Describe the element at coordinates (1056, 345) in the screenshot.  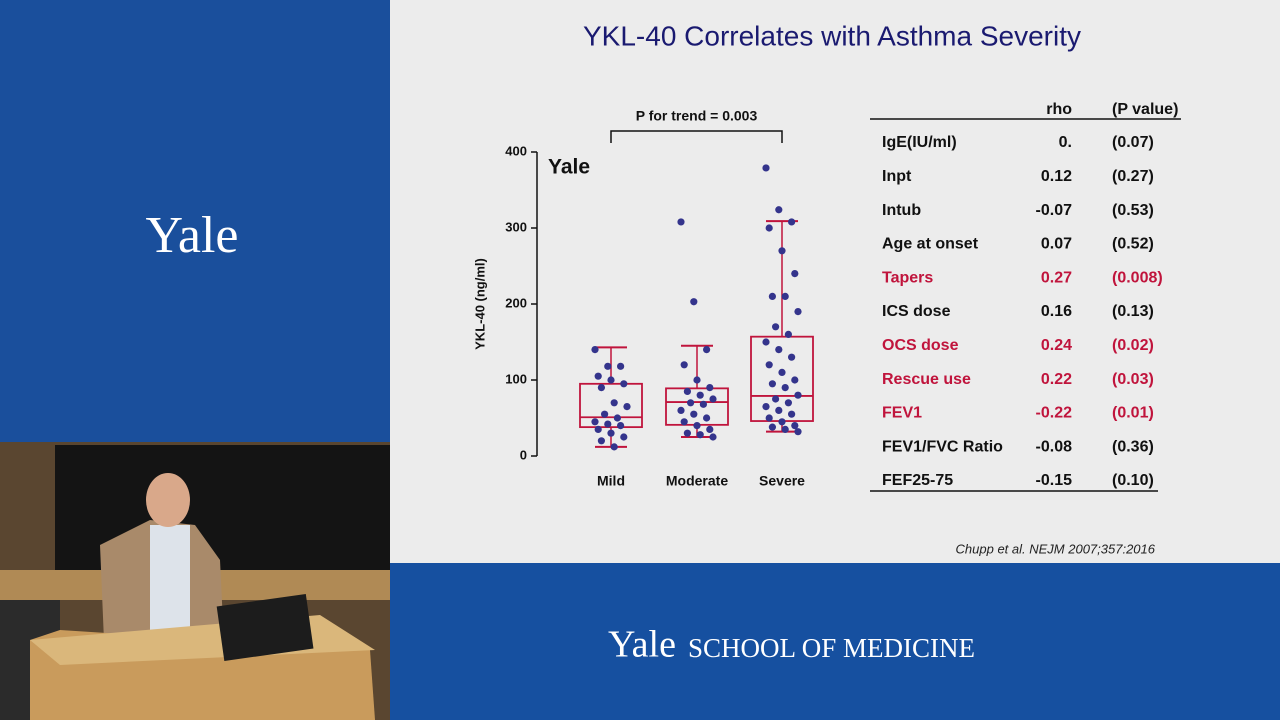
I see `rho-value: 0.24` at that location.